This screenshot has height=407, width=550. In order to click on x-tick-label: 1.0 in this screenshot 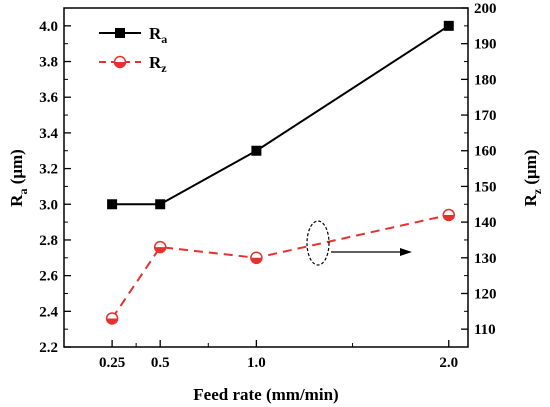, I will do `click(256, 363)`.